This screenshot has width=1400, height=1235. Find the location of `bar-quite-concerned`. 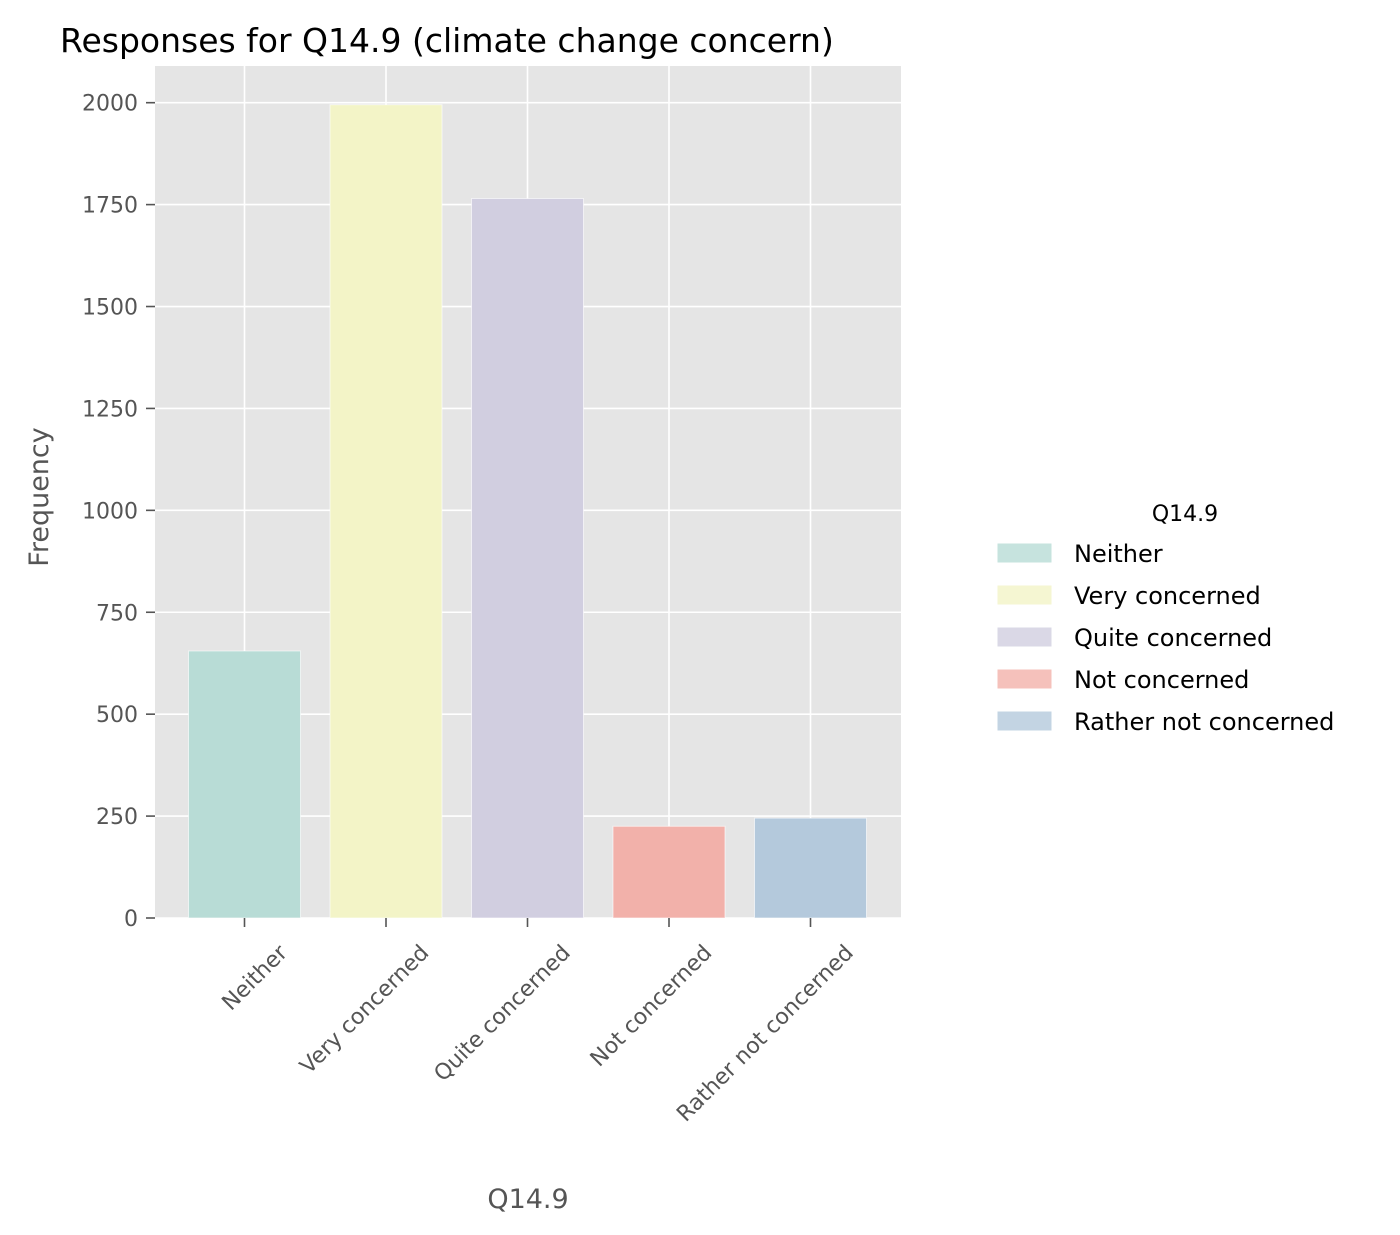

bar-quite-concerned is located at coordinates (527, 558).